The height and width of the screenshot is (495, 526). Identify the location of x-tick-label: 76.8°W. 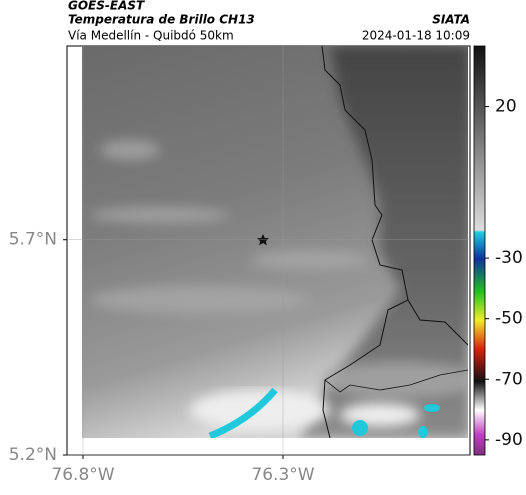
(82, 475).